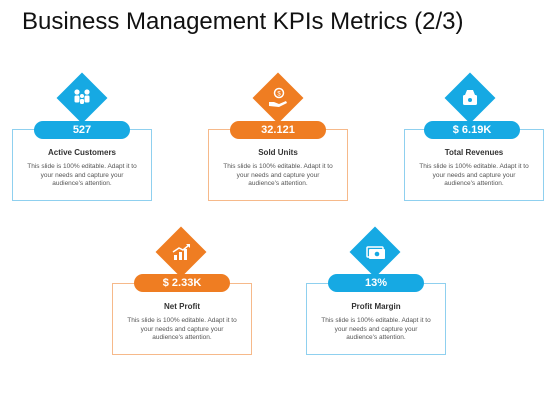 This screenshot has height=420, width=560. Describe the element at coordinates (278, 130) in the screenshot. I see `kpi-value: 32.121` at that location.